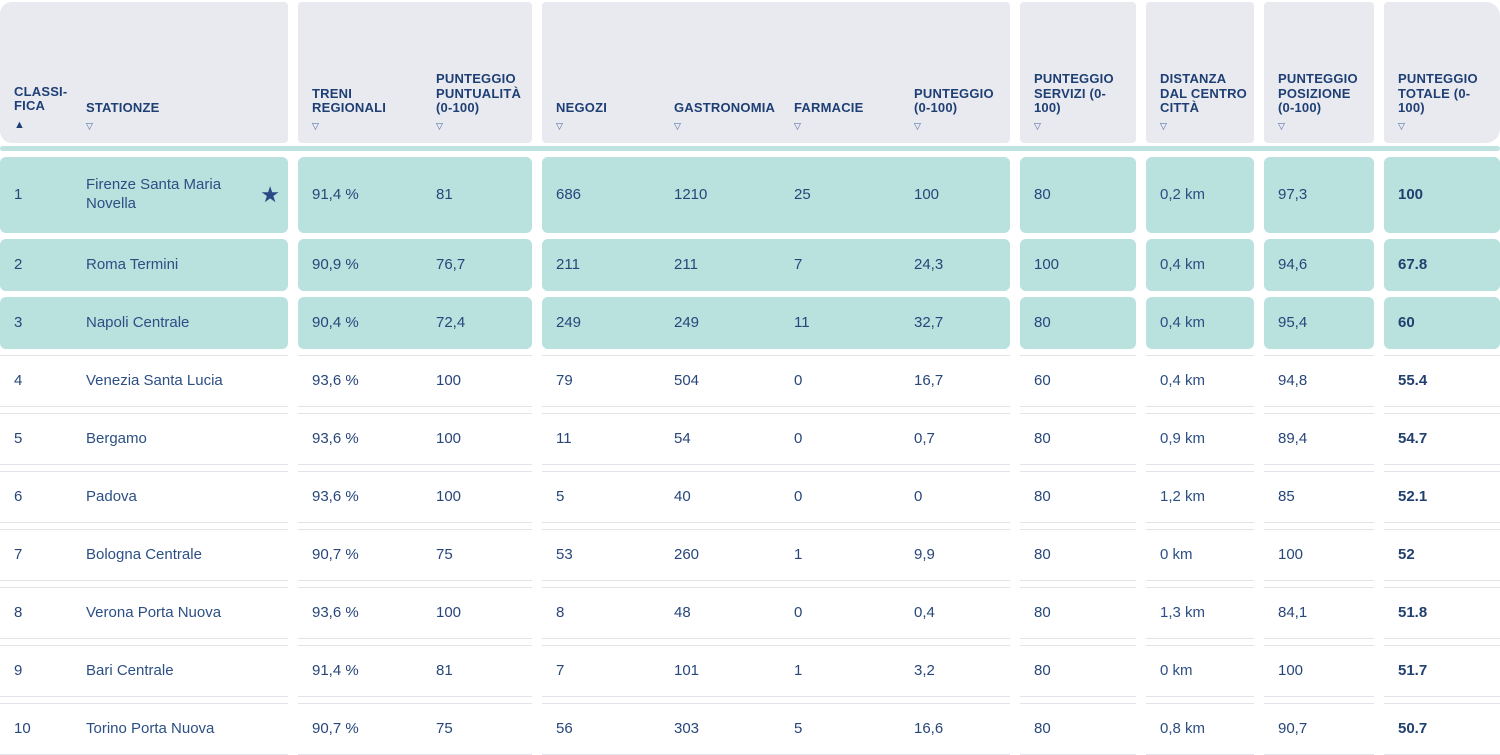 This screenshot has width=1500, height=755. Describe the element at coordinates (18, 438) in the screenshot. I see `rank-value: 5` at that location.